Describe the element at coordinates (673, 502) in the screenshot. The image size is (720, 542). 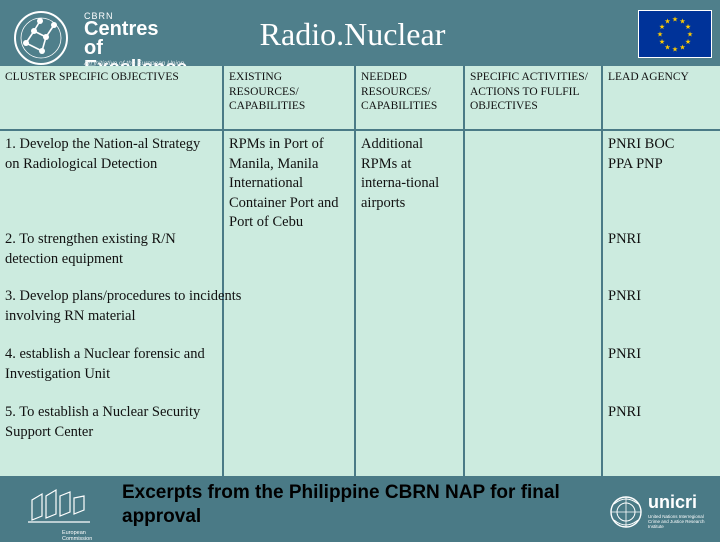
I see `unicri-name: unicri` at that location.